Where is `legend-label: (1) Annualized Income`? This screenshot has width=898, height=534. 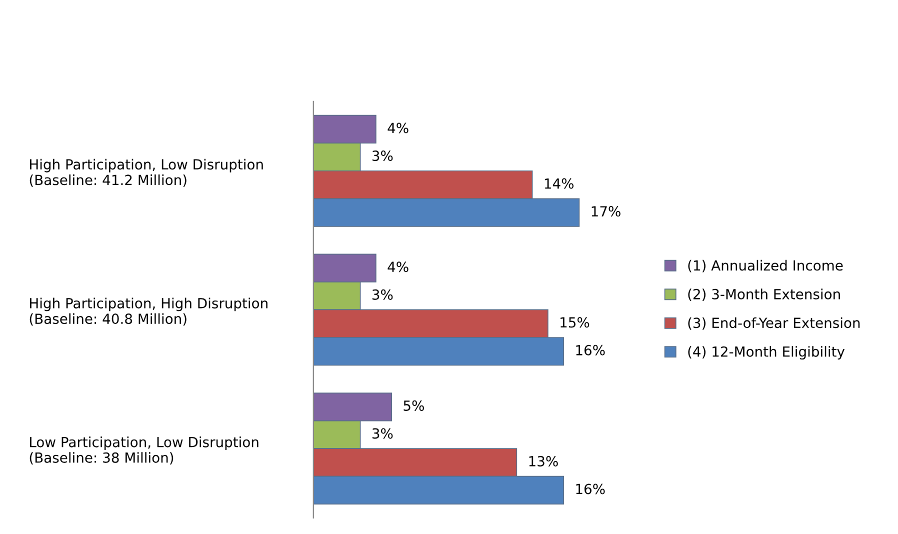 legend-label: (1) Annualized Income is located at coordinates (765, 266).